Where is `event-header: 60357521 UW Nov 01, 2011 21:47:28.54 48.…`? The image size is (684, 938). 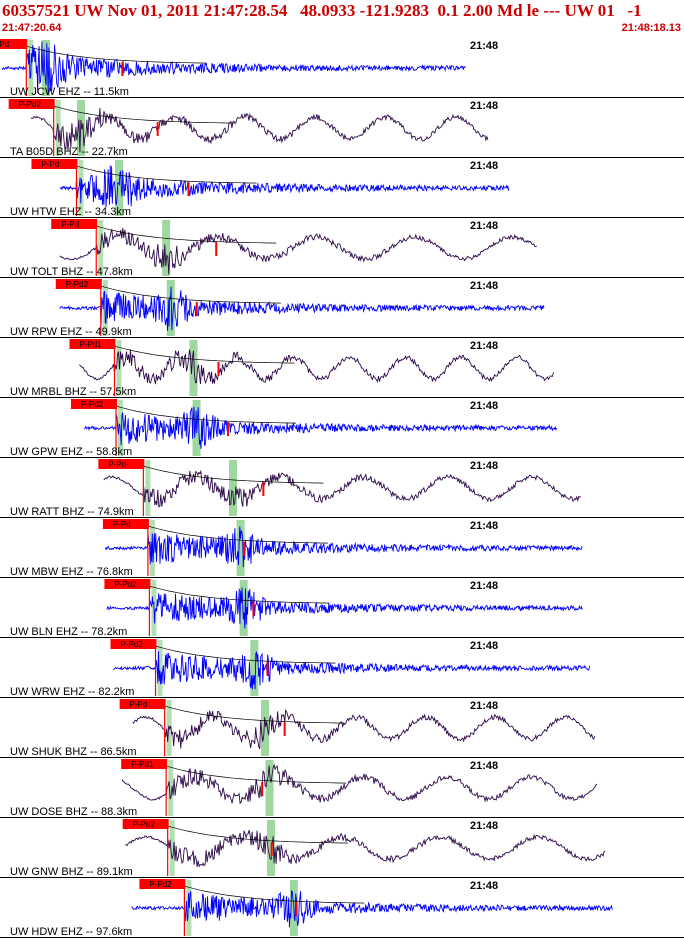 event-header: 60357521 UW Nov 01, 2011 21:47:28.54 48.… is located at coordinates (342, 19).